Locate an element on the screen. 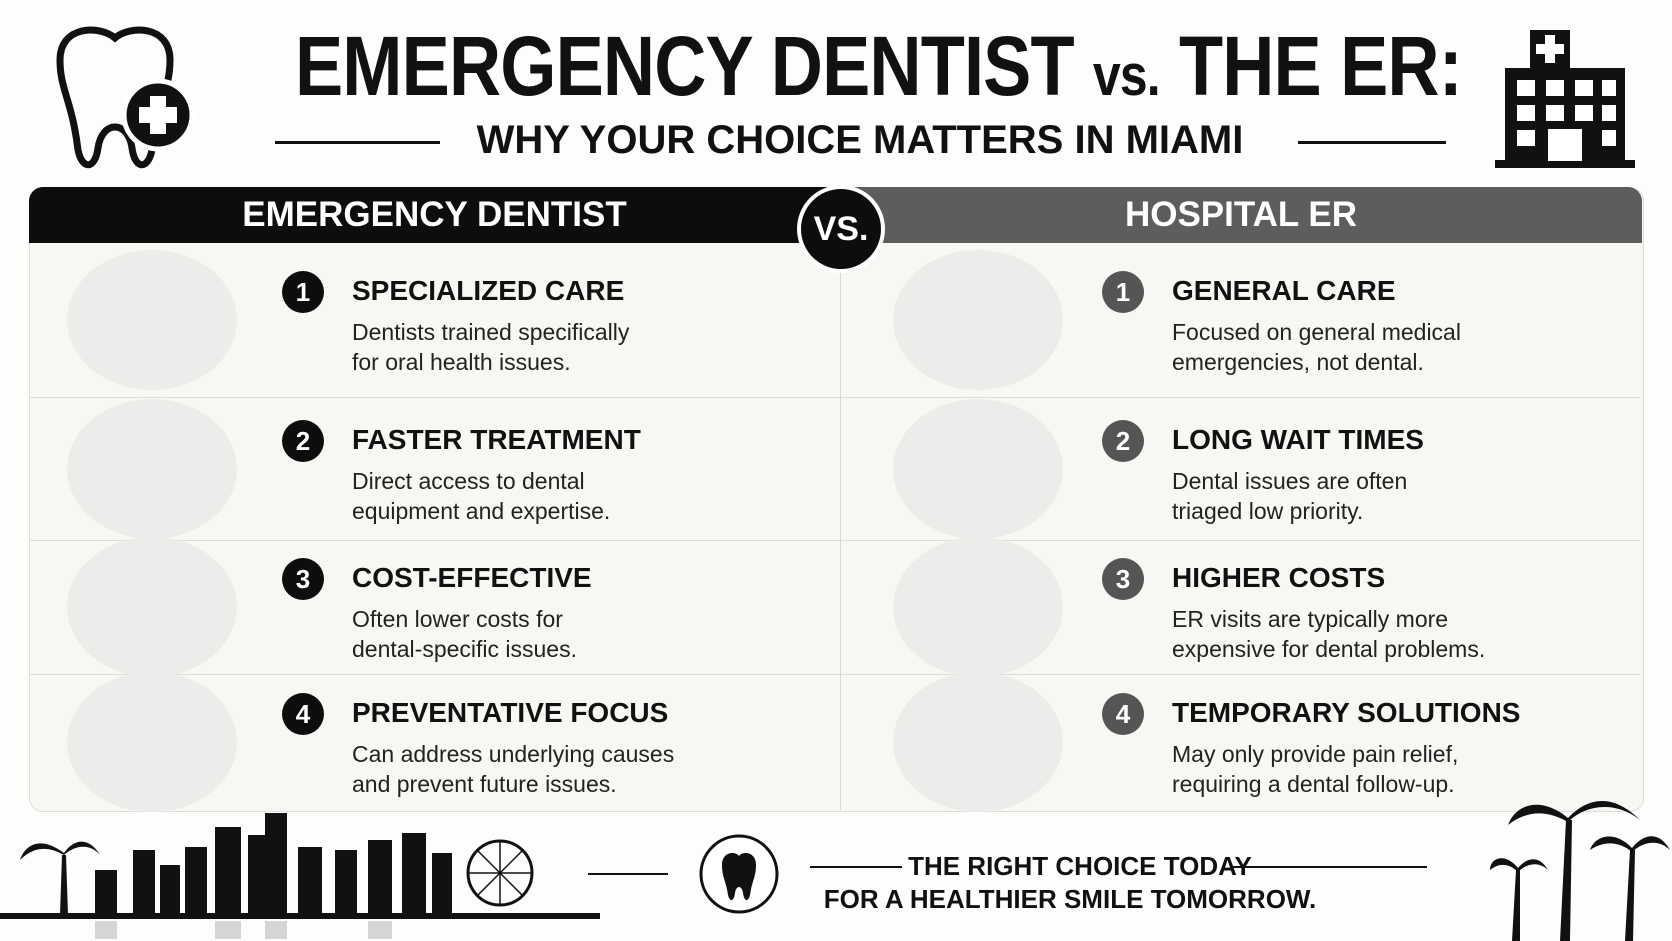  title-main: EMERGENCY DENTIST is located at coordinates (684, 66).